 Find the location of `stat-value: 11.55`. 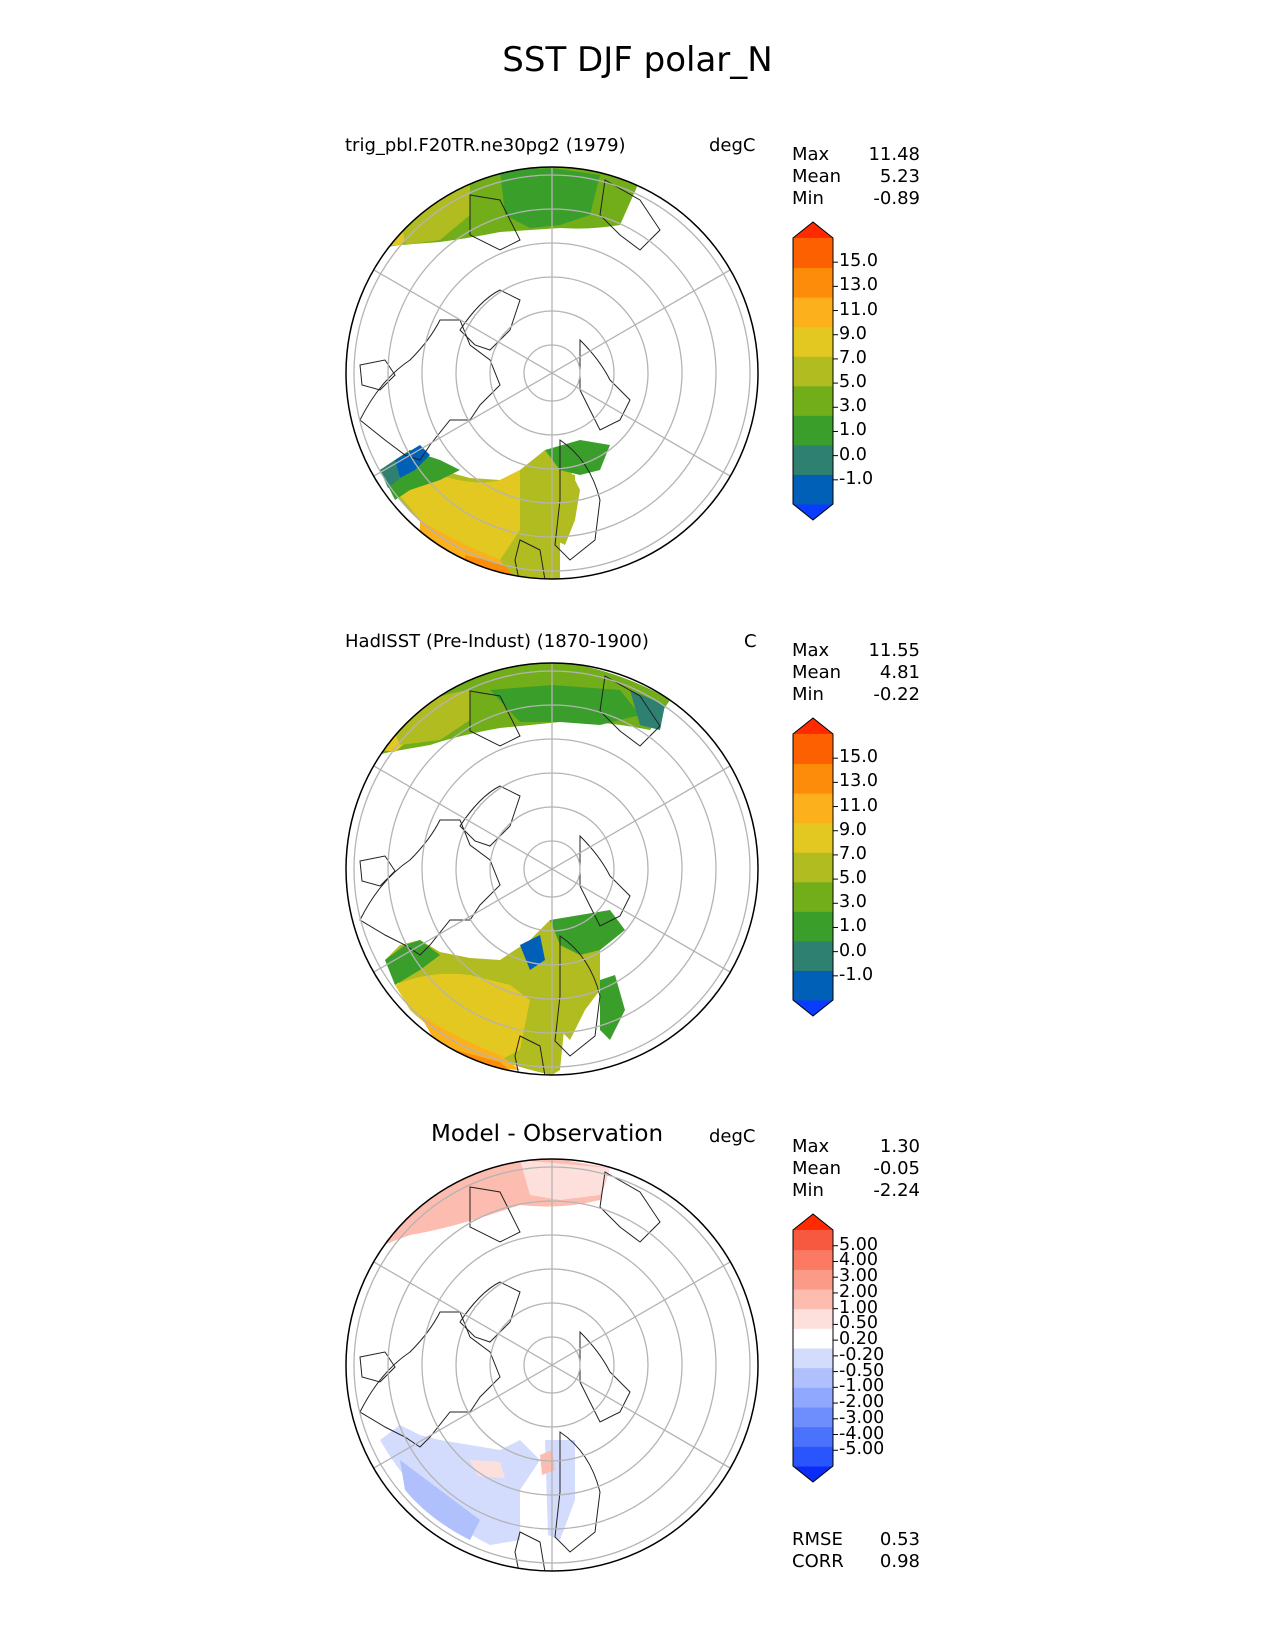

stat-value: 11.55 is located at coordinates (894, 650).